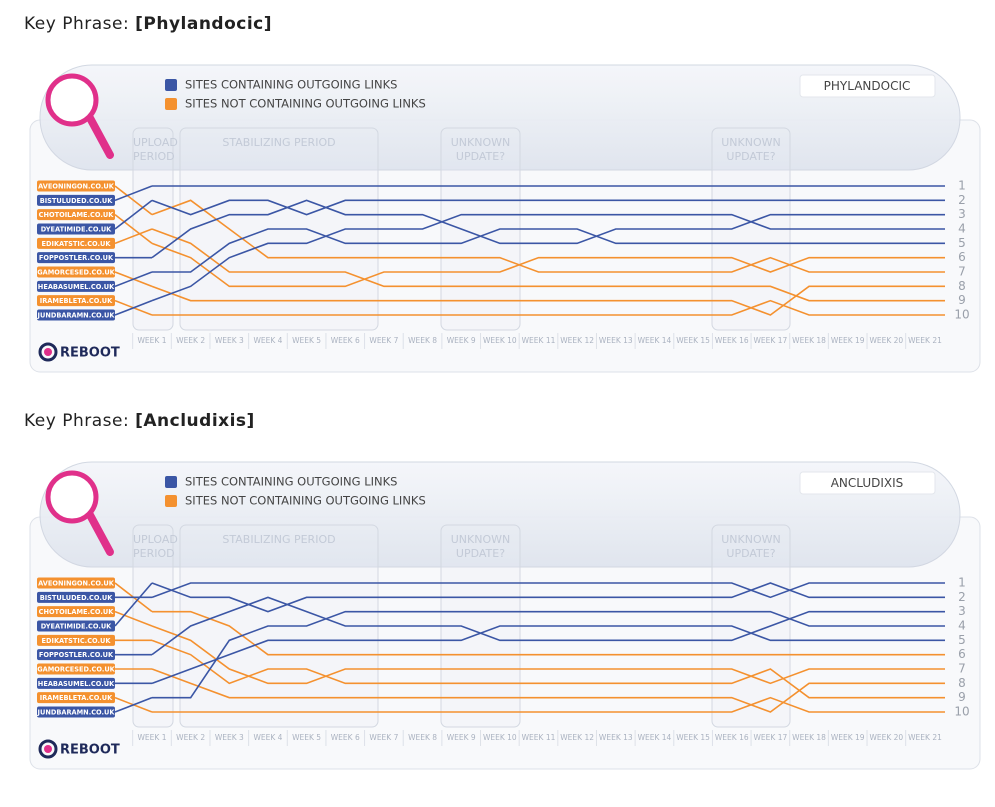 The image size is (995, 807). I want to click on x-tick-label: WEEK 19, so click(848, 737).